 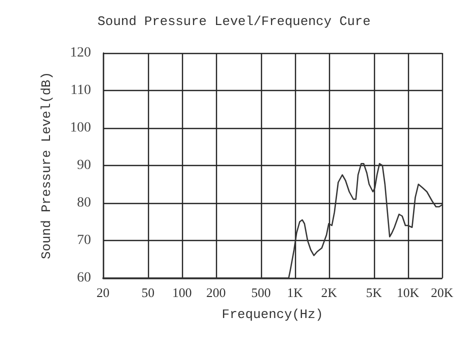 What do you see at coordinates (374, 292) in the screenshot?
I see `x-tick-label: 5K` at bounding box center [374, 292].